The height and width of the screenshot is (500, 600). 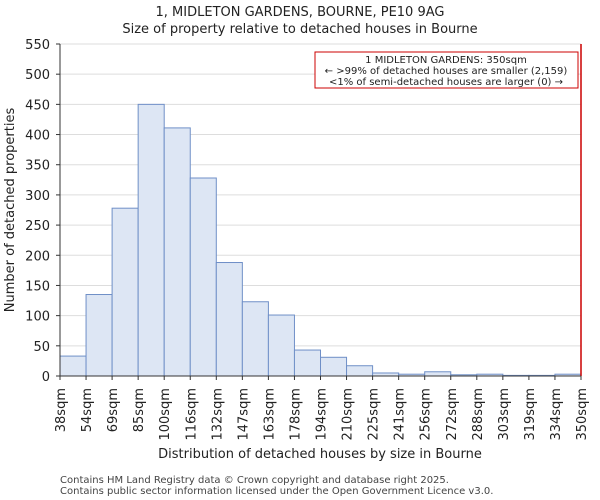 What do you see at coordinates (61, 410) in the screenshot?
I see `x-tick-label: 38sqm` at bounding box center [61, 410].